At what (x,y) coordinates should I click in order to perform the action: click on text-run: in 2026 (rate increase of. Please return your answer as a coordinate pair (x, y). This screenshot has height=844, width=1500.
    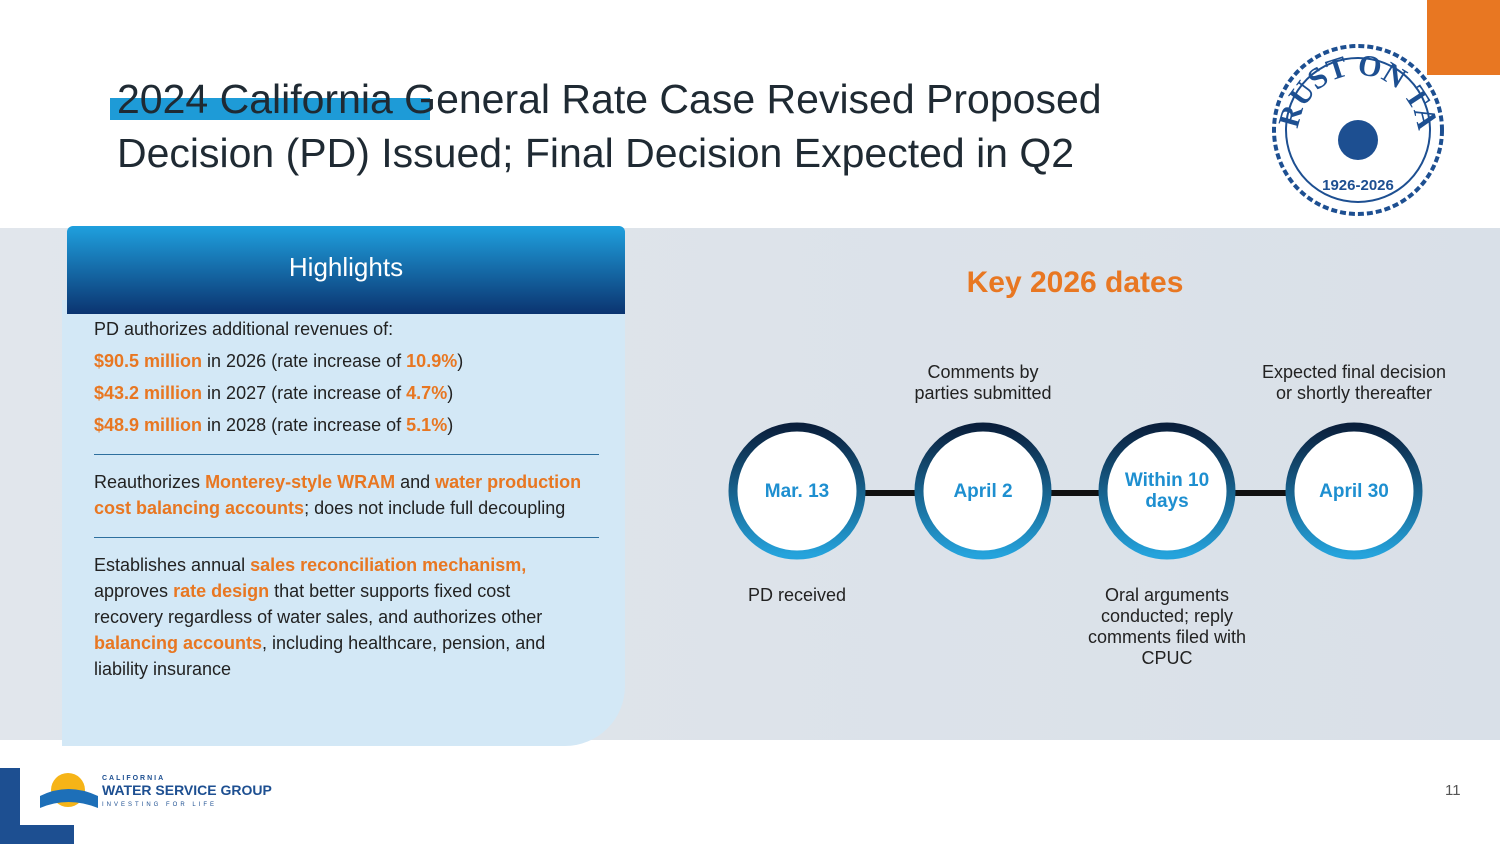
    Looking at the image, I should click on (304, 361).